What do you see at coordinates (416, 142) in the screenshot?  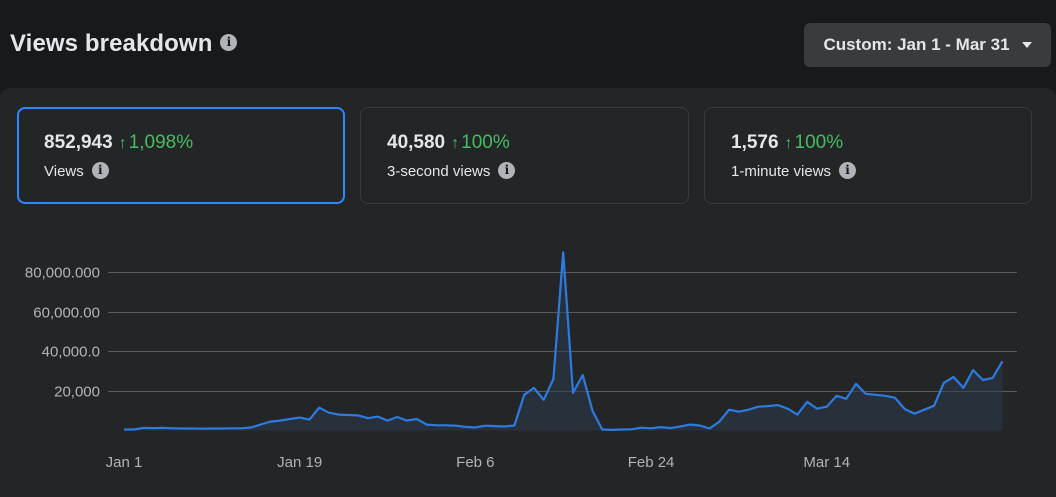 I see `metric-number: 40,580` at bounding box center [416, 142].